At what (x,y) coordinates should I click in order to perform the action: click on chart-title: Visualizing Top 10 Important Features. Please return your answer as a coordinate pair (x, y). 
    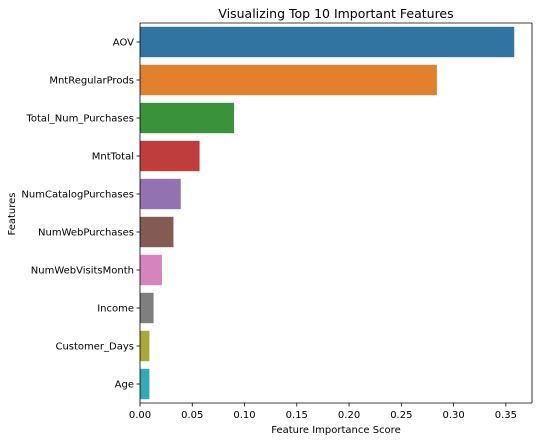
    Looking at the image, I should click on (335, 13).